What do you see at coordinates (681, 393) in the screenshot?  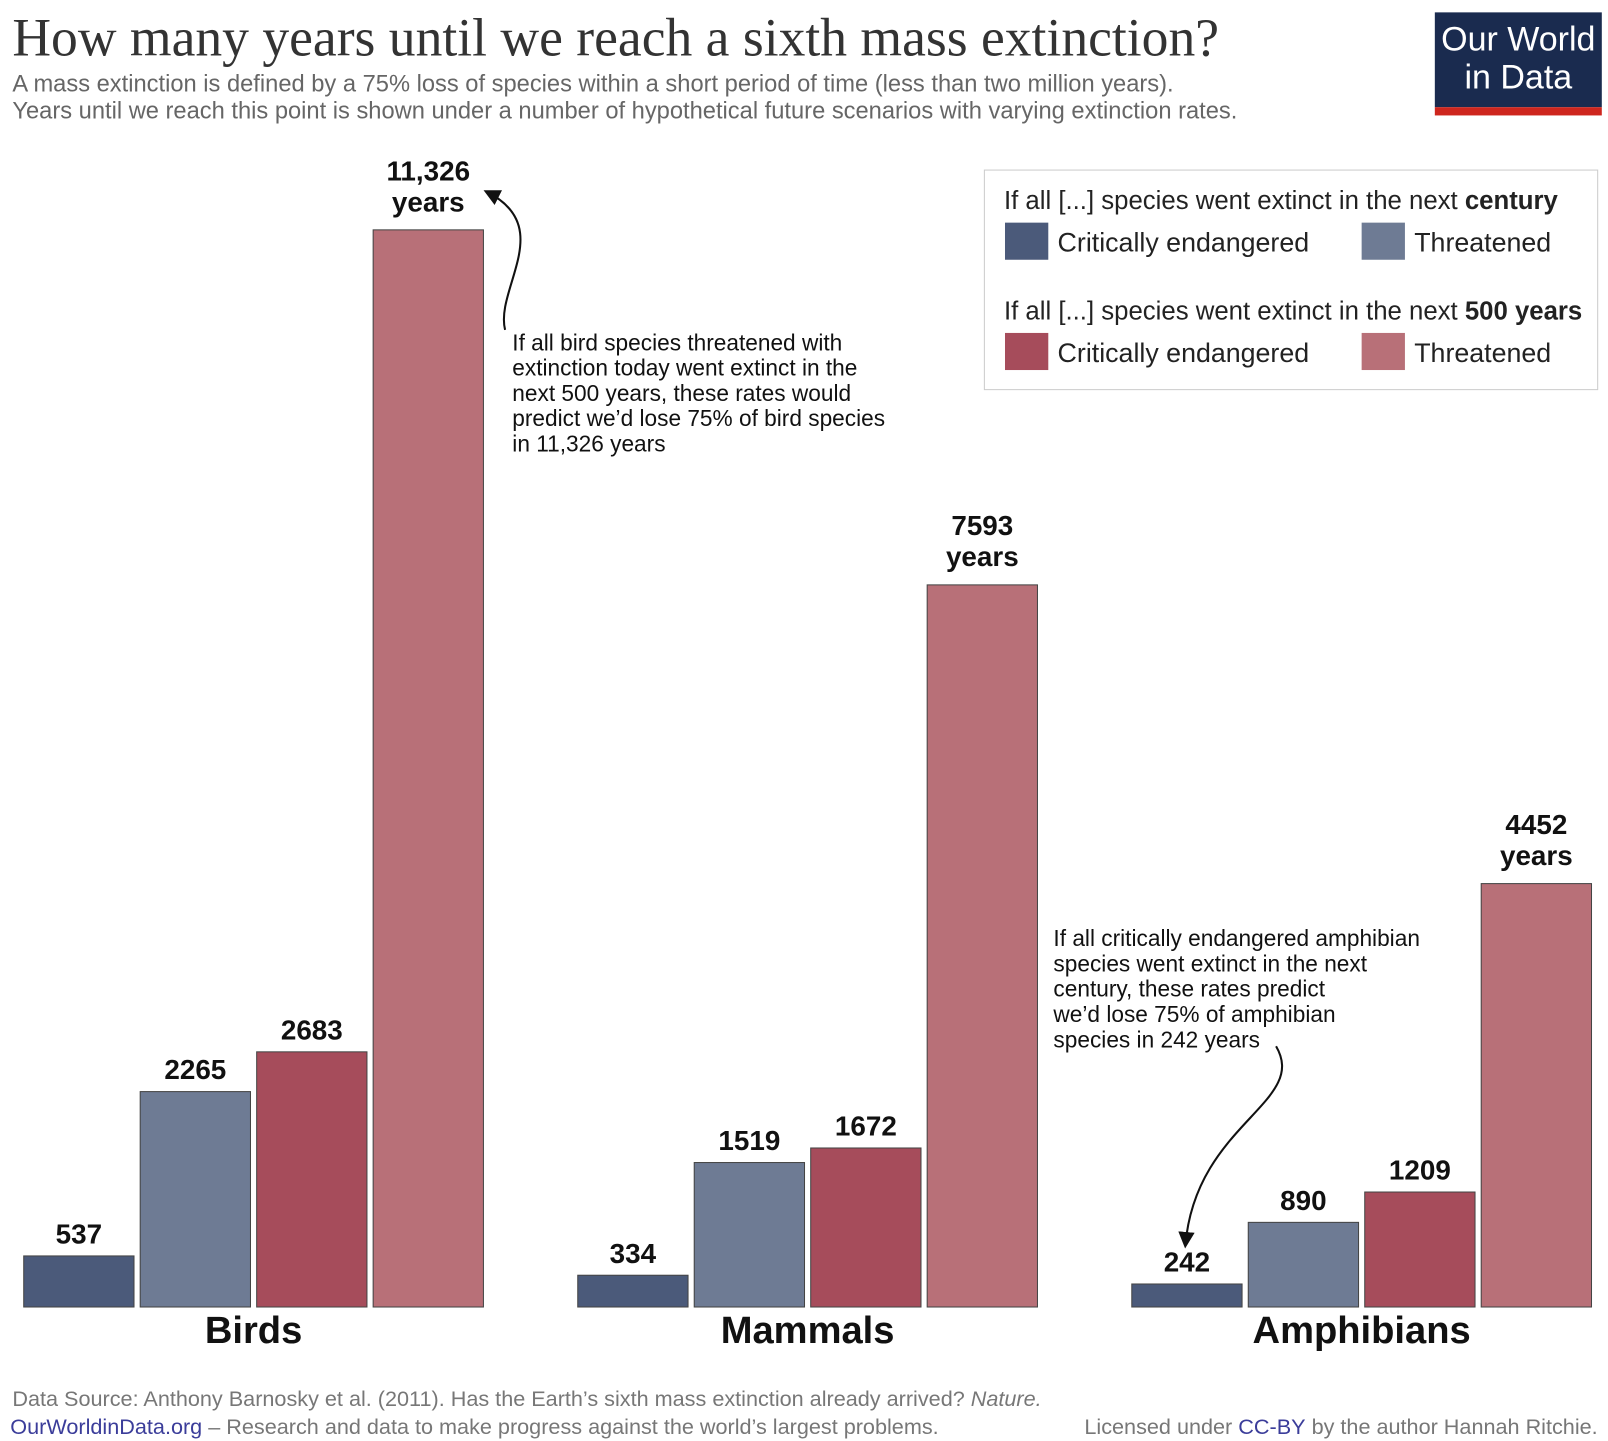 I see `annotation: next 500 years, these rates would` at bounding box center [681, 393].